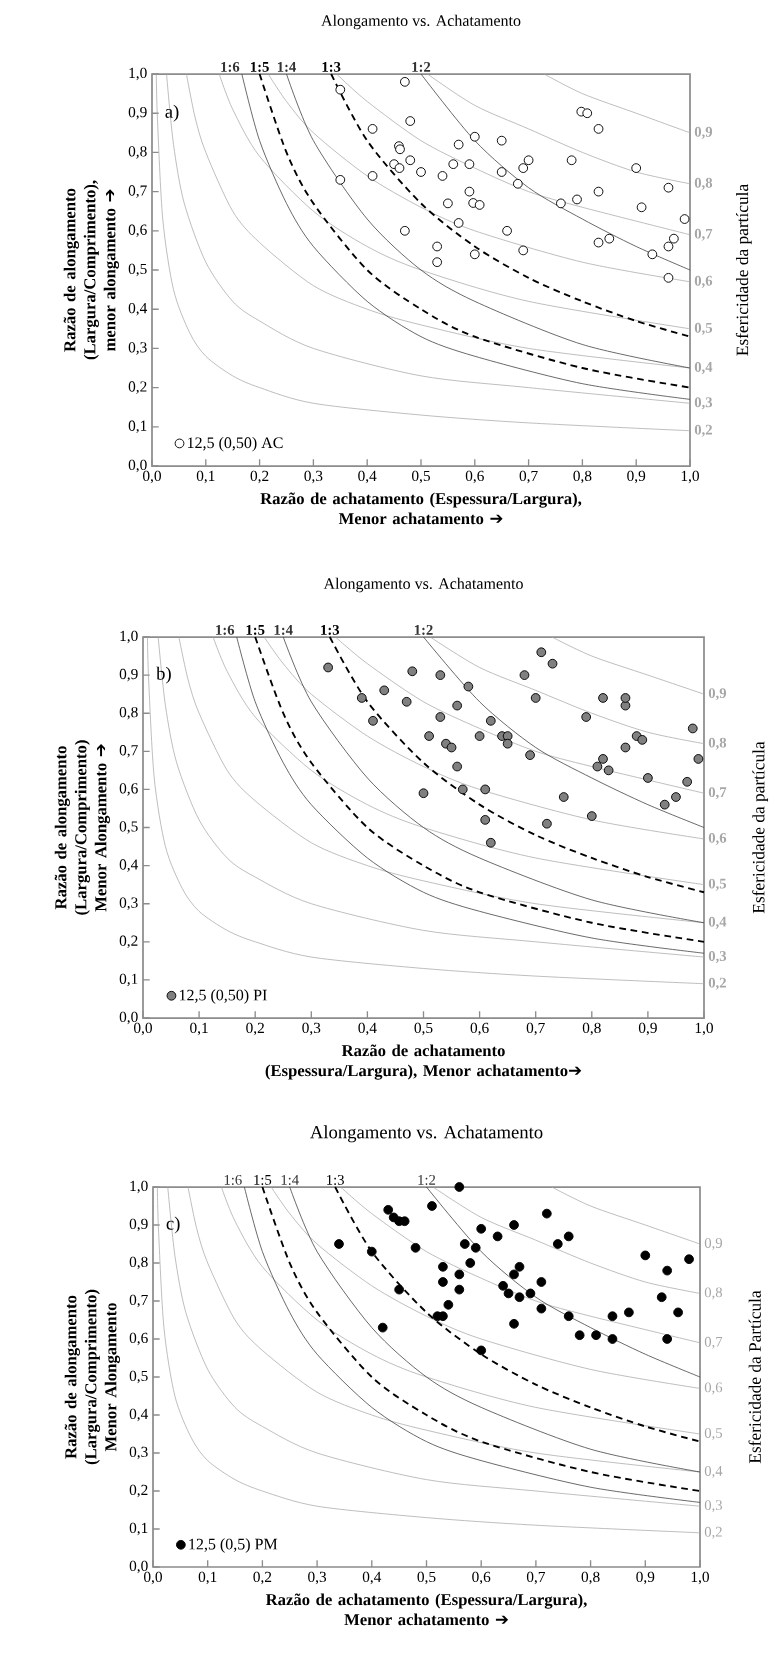 This screenshot has width=777, height=1669. I want to click on legend-label: 12,5 (0,50) PI, so click(223, 996).